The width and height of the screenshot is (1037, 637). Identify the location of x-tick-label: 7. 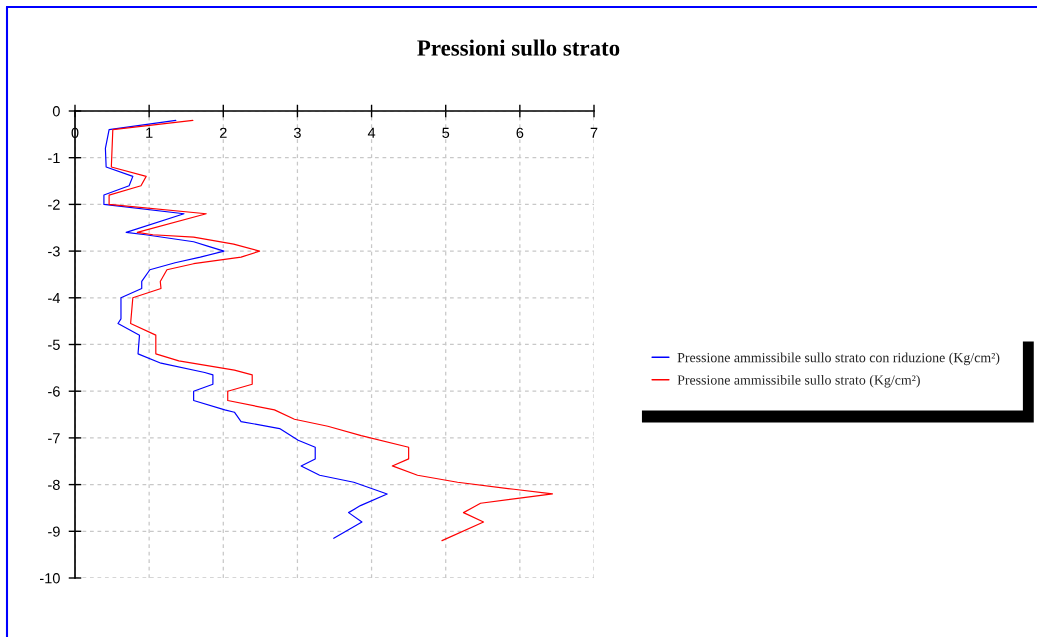
(594, 132).